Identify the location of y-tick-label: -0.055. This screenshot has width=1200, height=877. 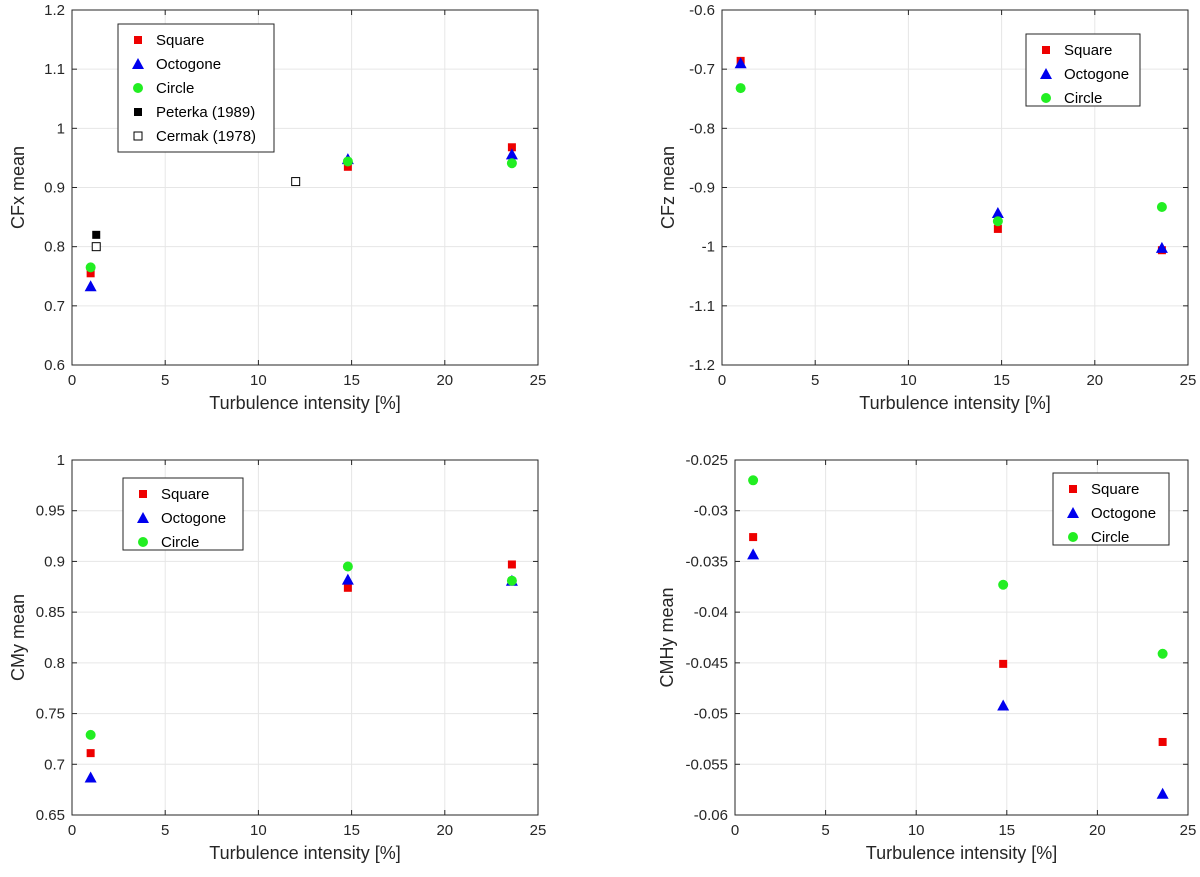
(706, 764).